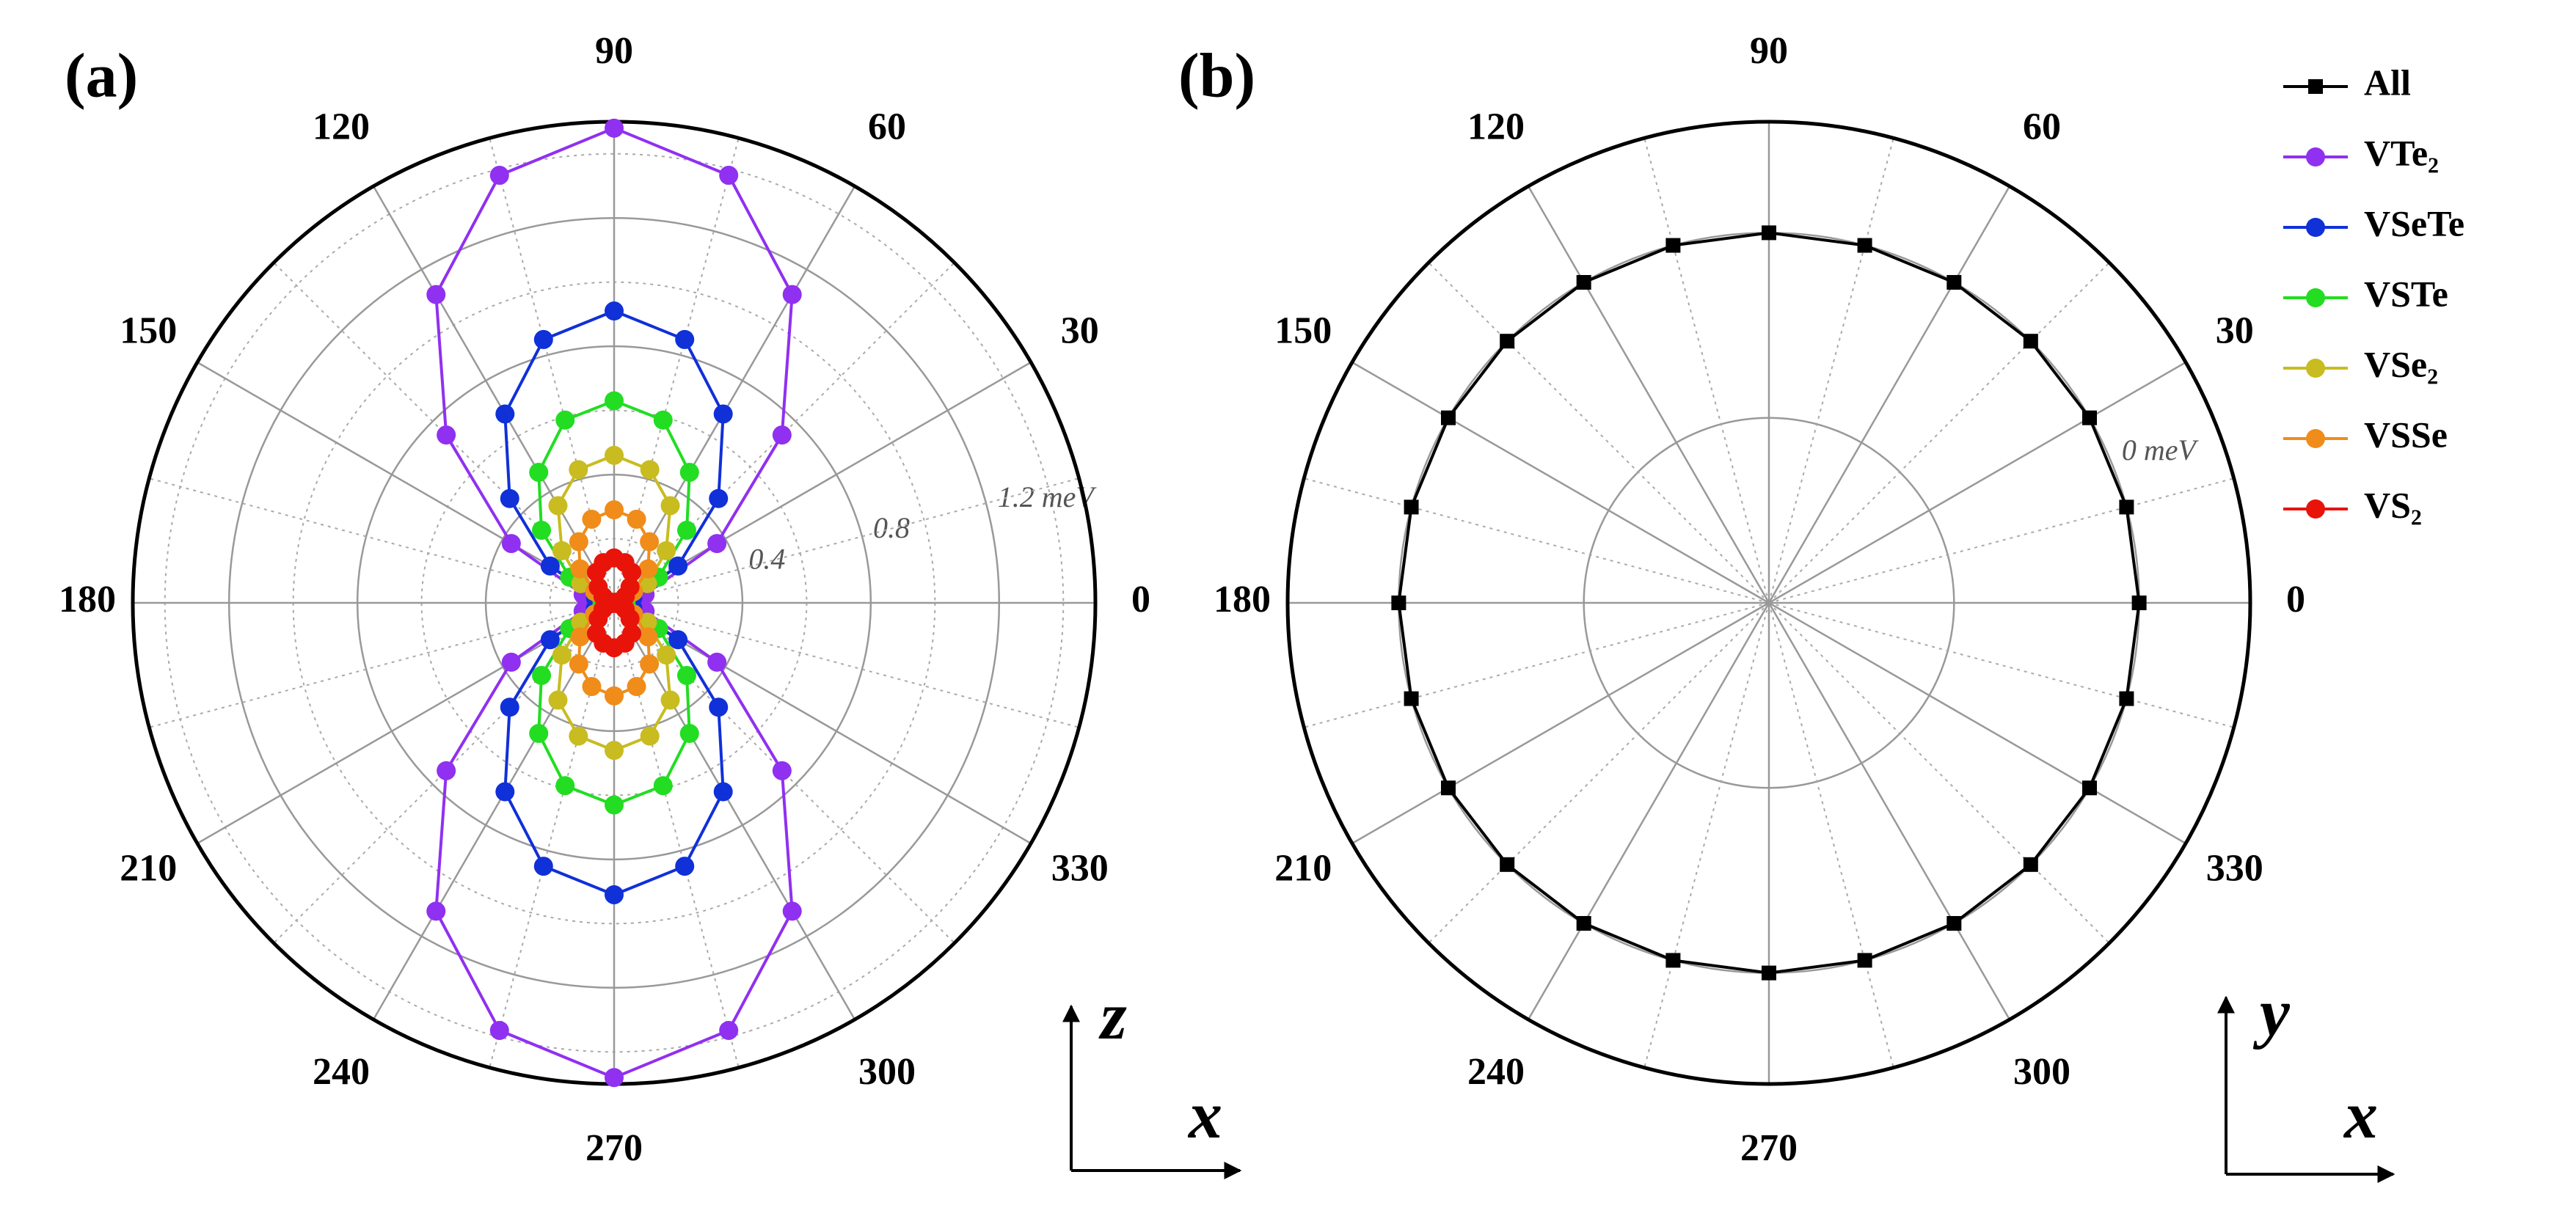  What do you see at coordinates (1303, 868) in the screenshot?
I see `angle-tick-label: 210` at bounding box center [1303, 868].